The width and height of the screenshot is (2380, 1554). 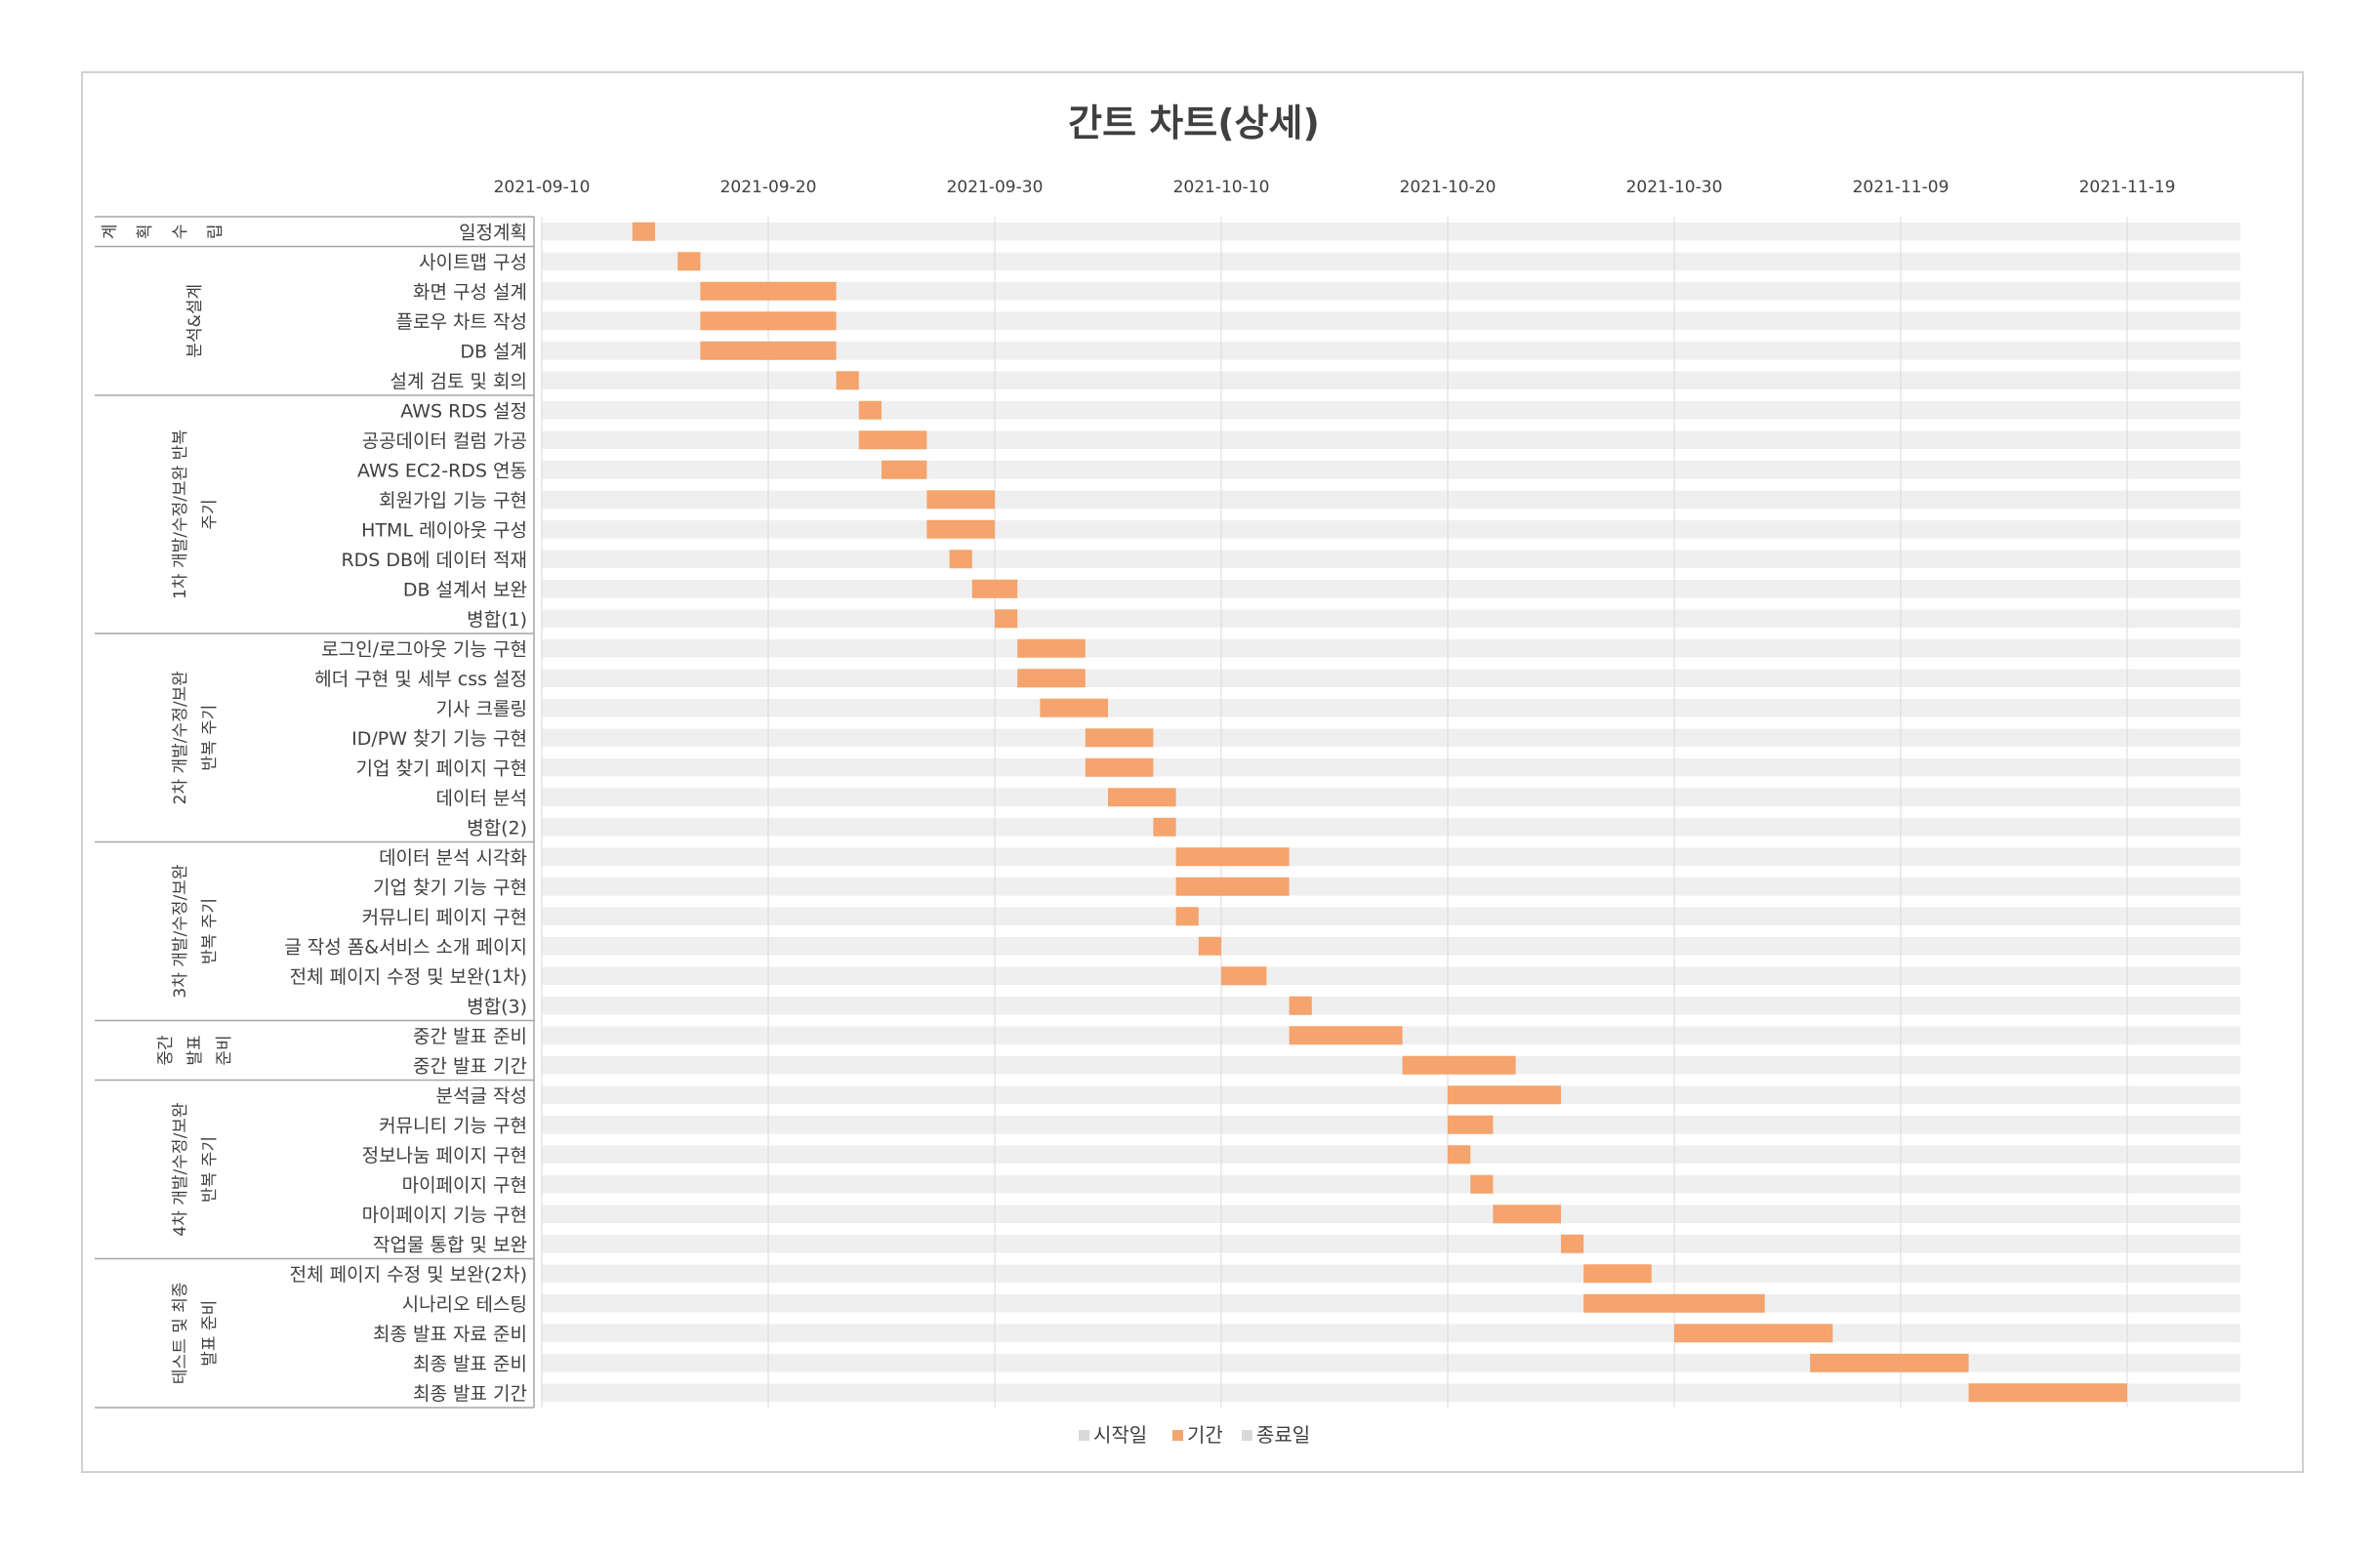 What do you see at coordinates (450, 888) in the screenshot?
I see `task-label: 기업 찾기 기능 구현` at bounding box center [450, 888].